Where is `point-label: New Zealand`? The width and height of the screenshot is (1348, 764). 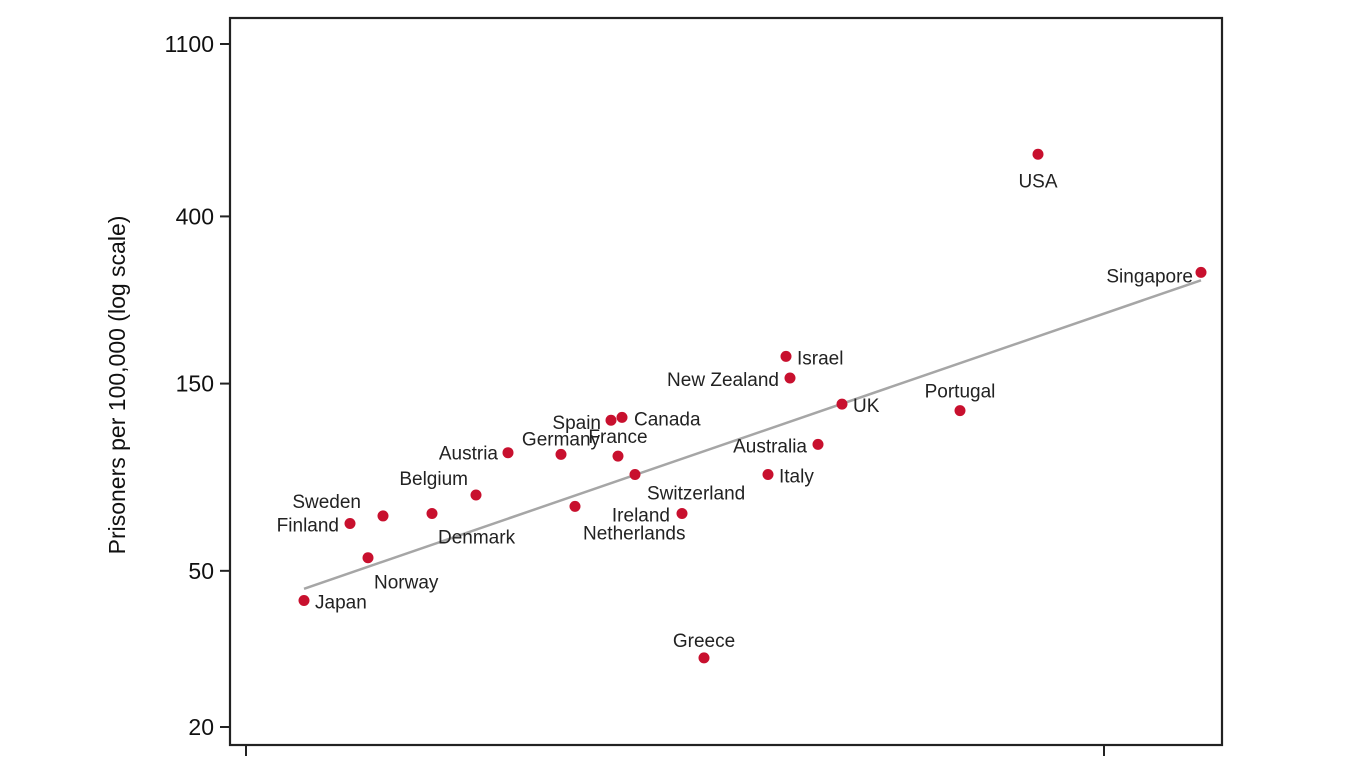
point-label: New Zealand is located at coordinates (723, 380).